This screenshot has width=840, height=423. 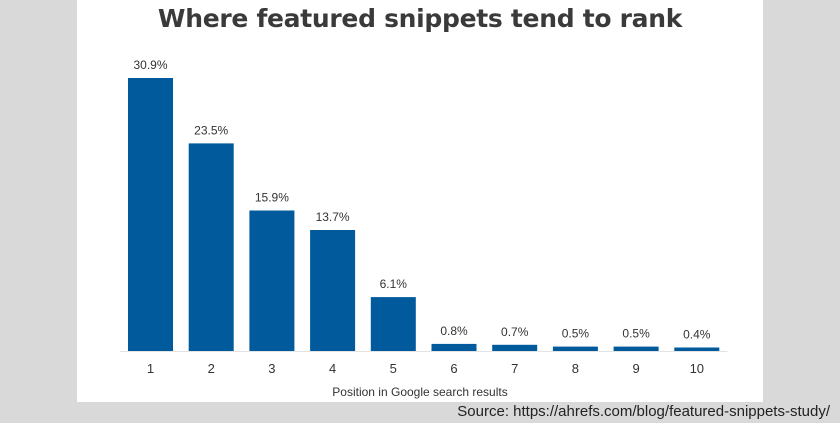 What do you see at coordinates (425, 368) in the screenshot?
I see `x-tick-label-group: 1 2 3 4 5 6 7 8 9 10` at bounding box center [425, 368].